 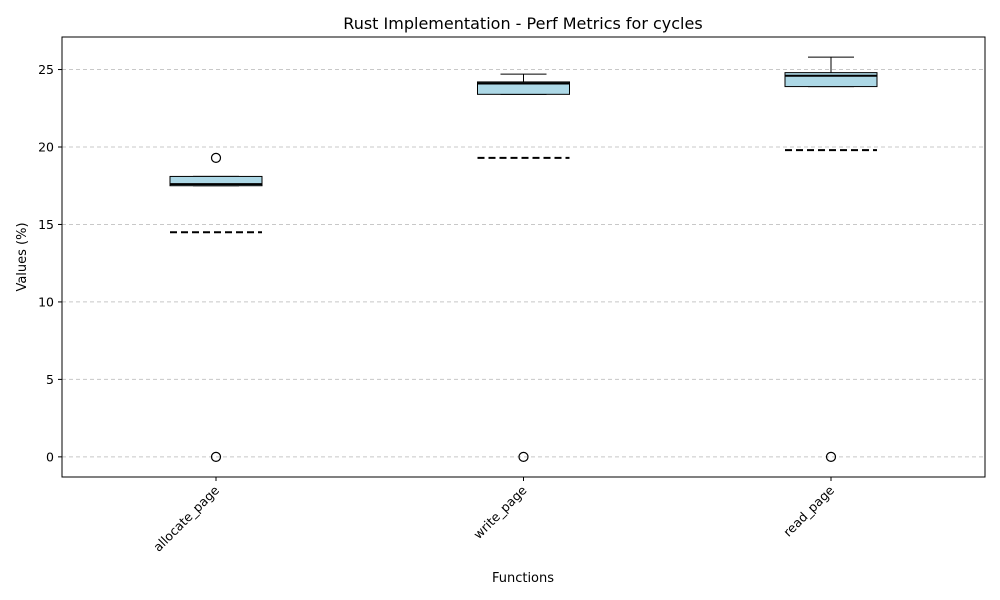 I want to click on y-axis-label: Values (%), so click(x=22, y=256).